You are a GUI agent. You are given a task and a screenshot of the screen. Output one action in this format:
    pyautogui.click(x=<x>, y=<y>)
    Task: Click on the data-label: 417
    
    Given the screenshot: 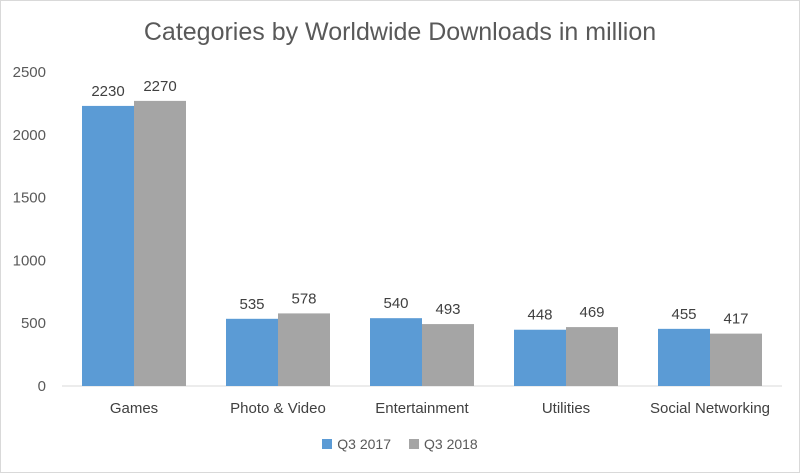 What is the action you would take?
    pyautogui.click(x=735, y=319)
    